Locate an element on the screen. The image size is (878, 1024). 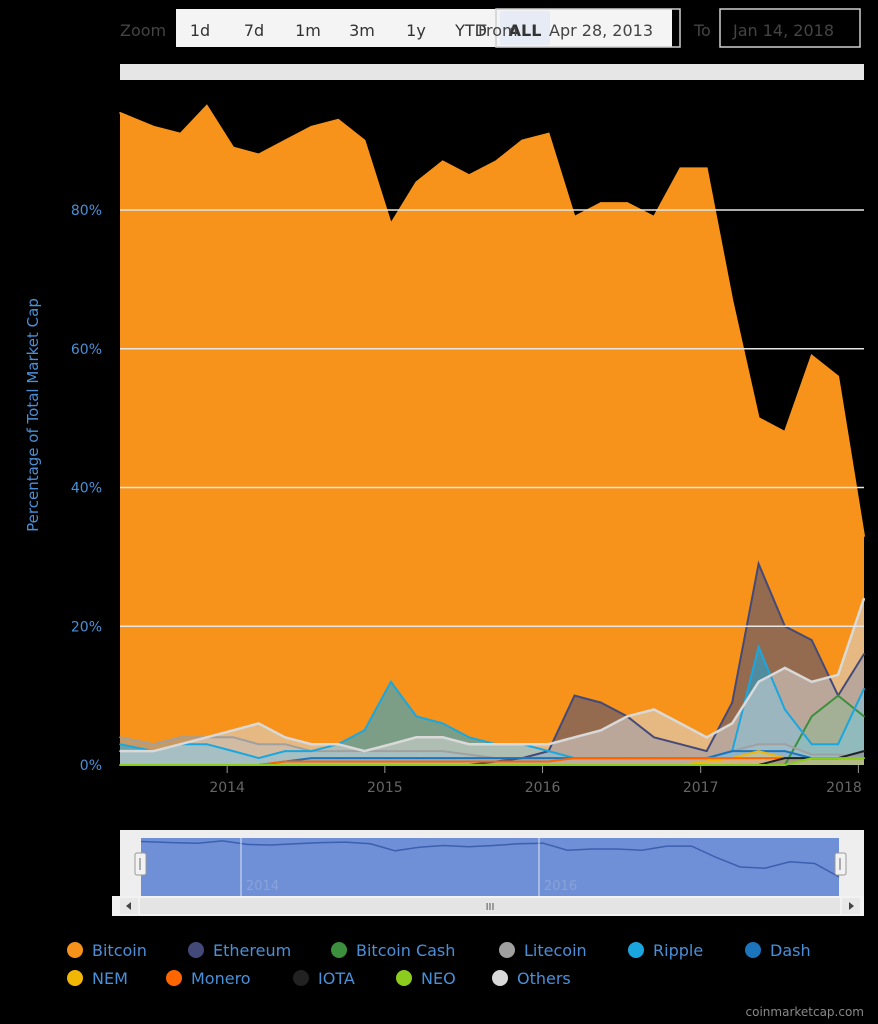
from-date-input: Apr 28, 2013 is located at coordinates (601, 30).